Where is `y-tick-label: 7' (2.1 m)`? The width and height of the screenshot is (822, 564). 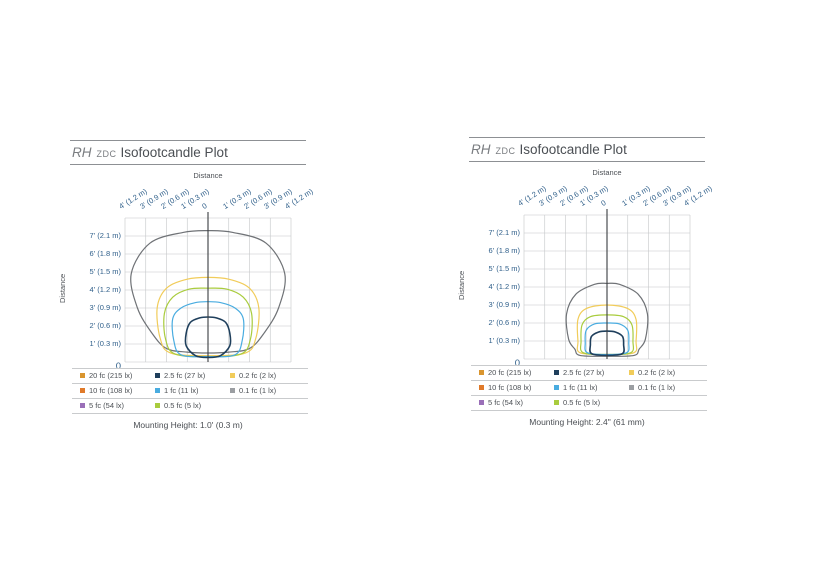
y-tick-label: 7' (2.1 m) is located at coordinates (105, 235).